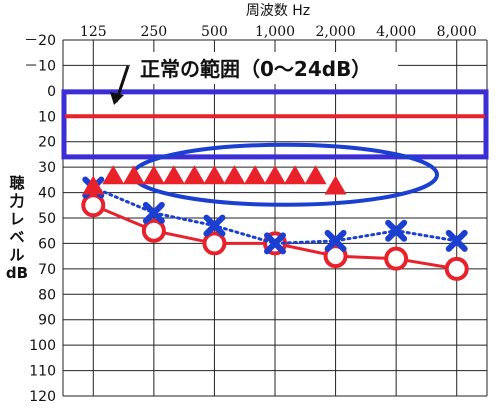  Describe the element at coordinates (457, 32) in the screenshot. I see `x-tick-label: 8,000` at that location.